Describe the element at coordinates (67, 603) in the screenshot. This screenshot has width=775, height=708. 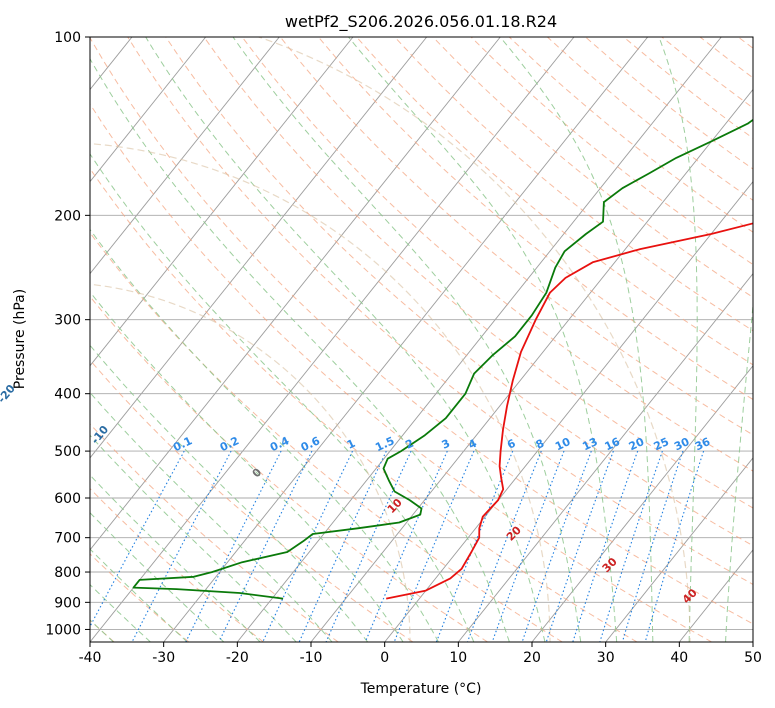
I see `y-tick-label: 900` at that location.